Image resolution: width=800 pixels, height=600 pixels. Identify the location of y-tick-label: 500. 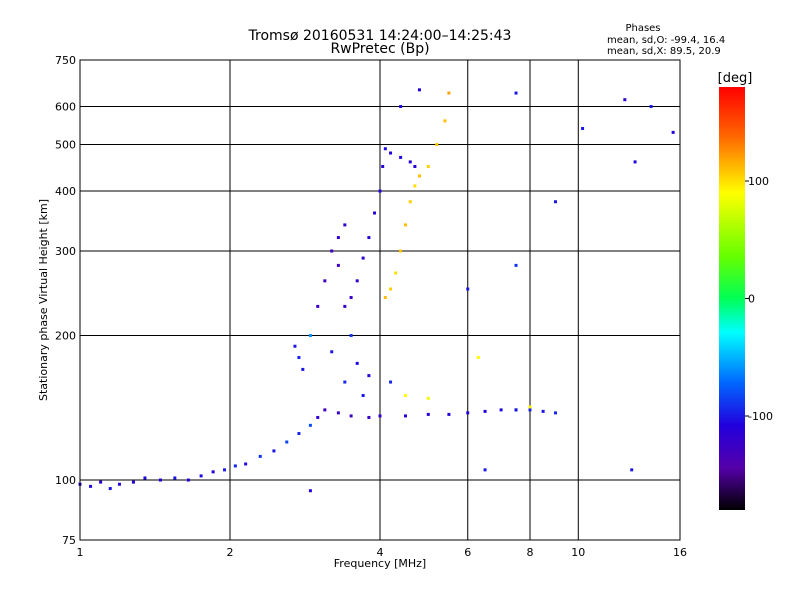
(65, 145).